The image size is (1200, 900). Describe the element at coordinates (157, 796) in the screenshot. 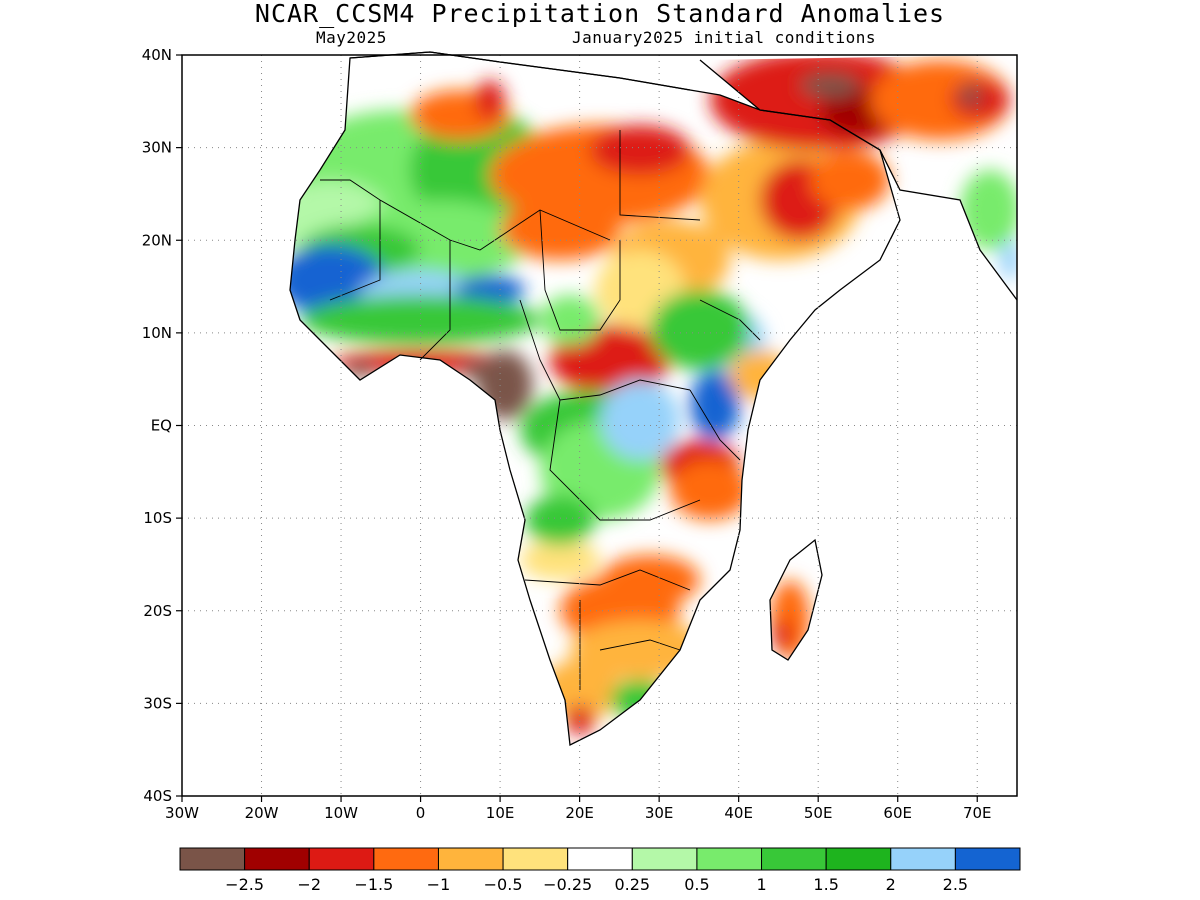

I see `y-tick-label: 40S` at that location.